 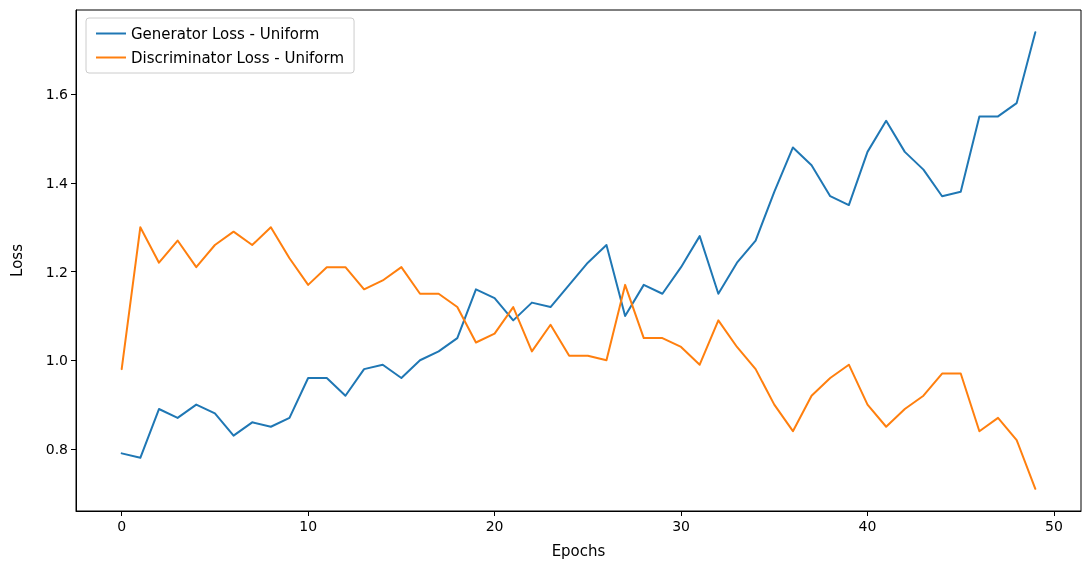 I want to click on y-tick-label: 1.6, so click(x=57, y=94).